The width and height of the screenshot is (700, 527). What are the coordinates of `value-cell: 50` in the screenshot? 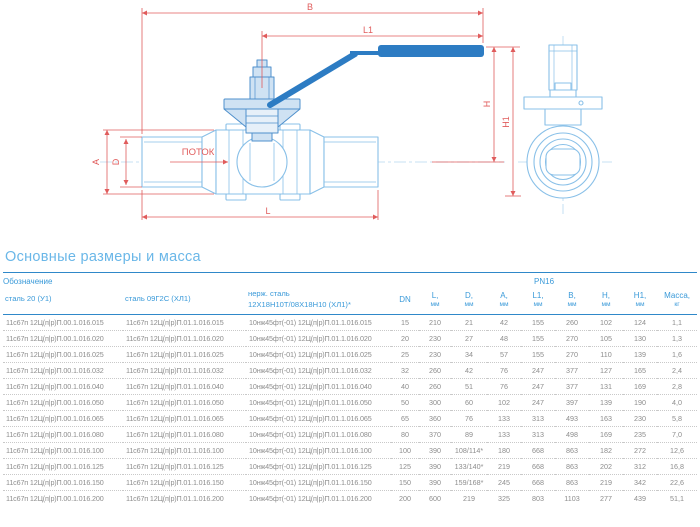 It's located at (405, 402).